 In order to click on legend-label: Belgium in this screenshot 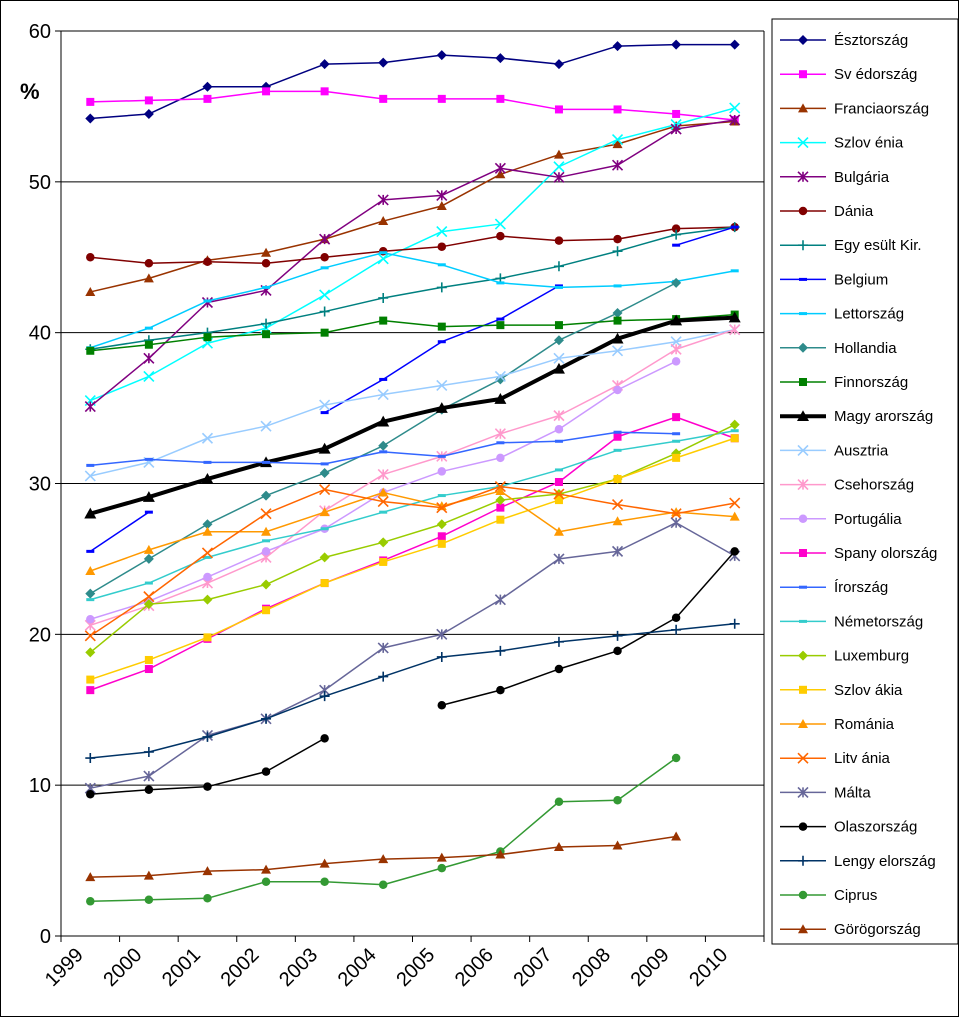, I will do `click(861, 279)`.